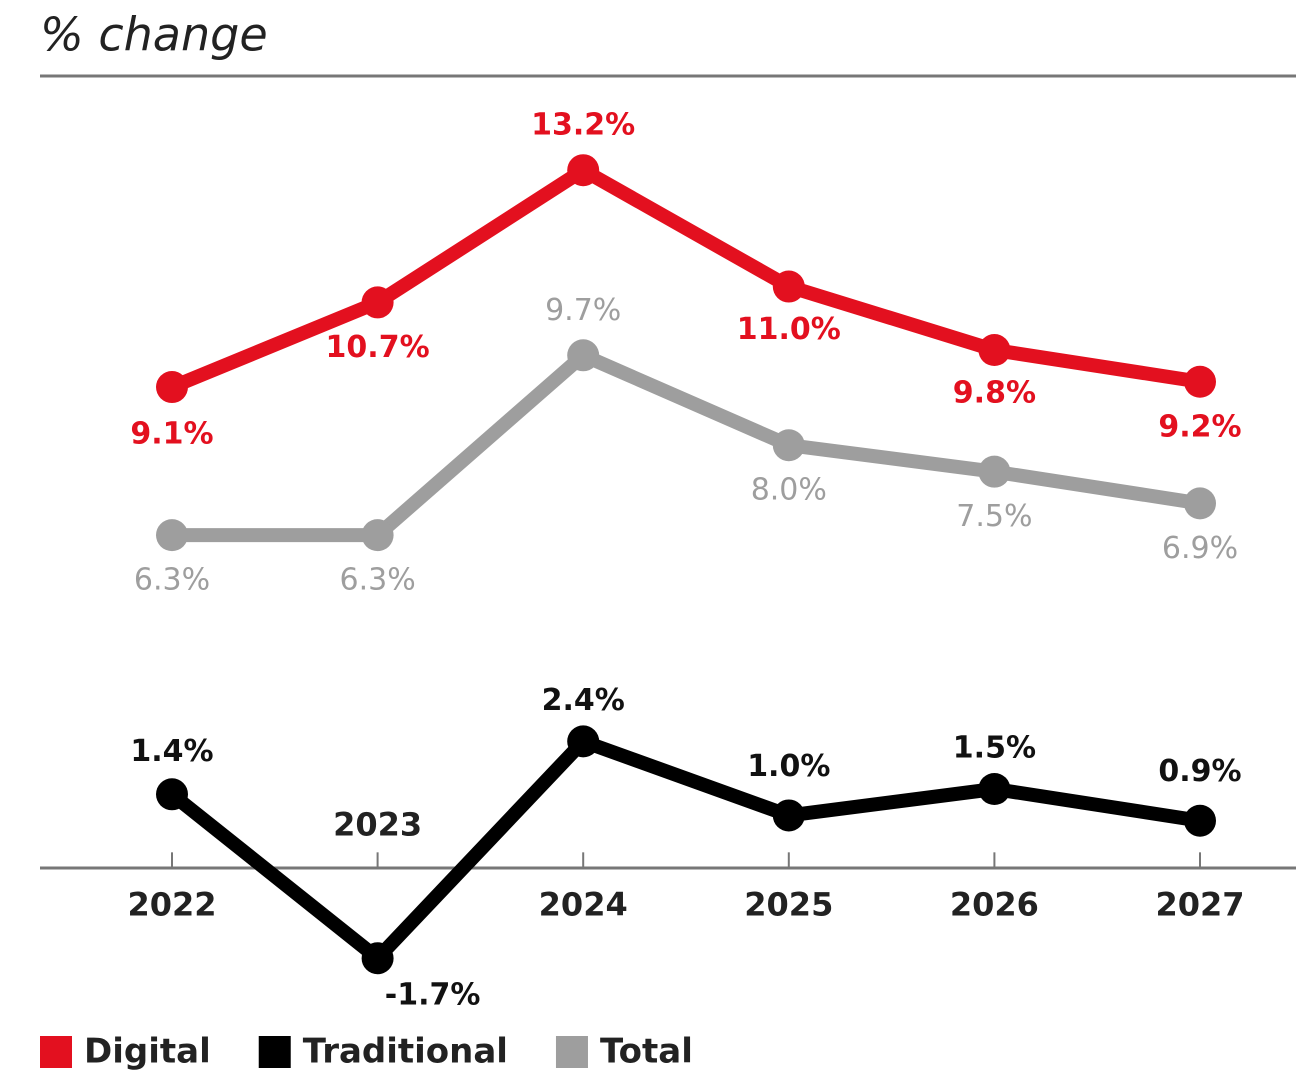 The image size is (1296, 1072). What do you see at coordinates (994, 748) in the screenshot?
I see `data-label: 1.5%` at bounding box center [994, 748].